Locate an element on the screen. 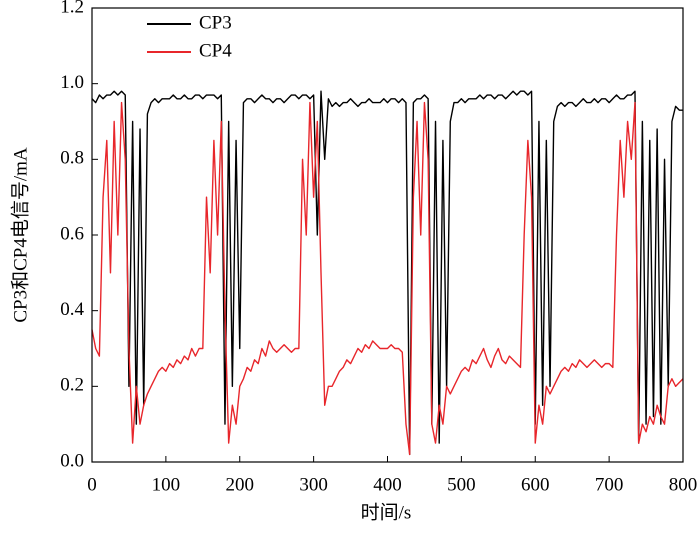 The width and height of the screenshot is (700, 534). y-tick-label: 0.4 is located at coordinates (72, 309).